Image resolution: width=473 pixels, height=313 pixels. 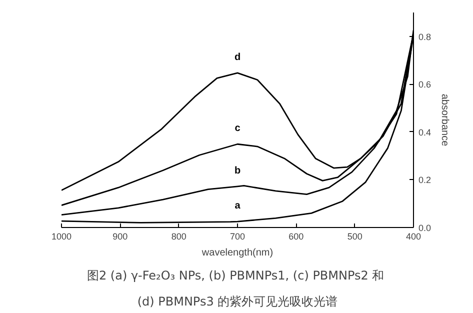 I want to click on x-tick-label: 500, so click(x=354, y=237).